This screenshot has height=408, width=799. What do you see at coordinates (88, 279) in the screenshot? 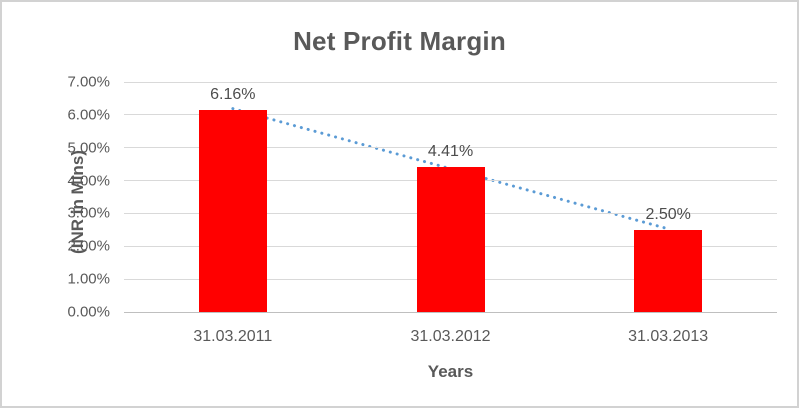
I see `y-axis-tick-label: 1.00%` at bounding box center [88, 279].